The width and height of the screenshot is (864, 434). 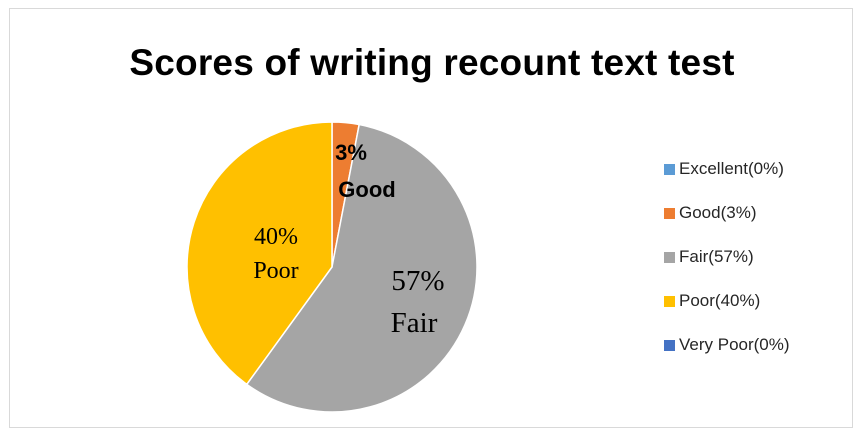 I want to click on legend-item-fair: Fair(57%), so click(x=759, y=257).